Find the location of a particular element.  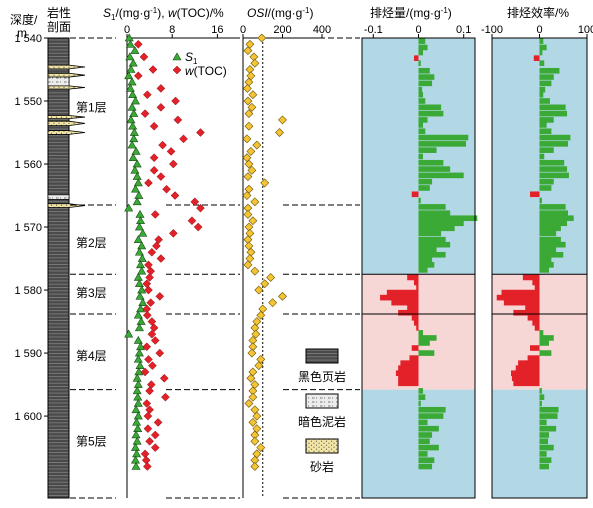

s1-x-tick-label: 8 is located at coordinates (172, 30).